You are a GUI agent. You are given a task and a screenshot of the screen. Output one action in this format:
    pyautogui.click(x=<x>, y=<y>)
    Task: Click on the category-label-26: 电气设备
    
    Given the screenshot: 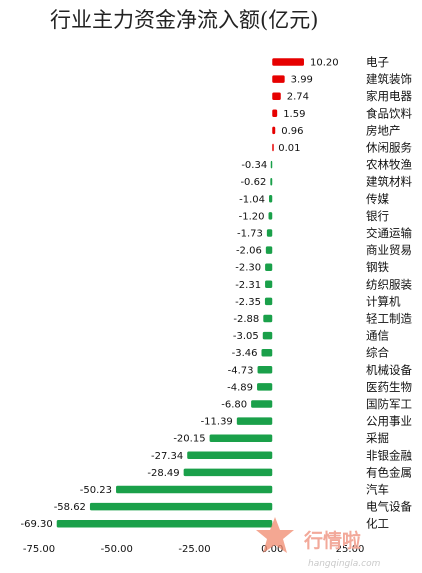 What is the action you would take?
    pyautogui.click(x=389, y=507)
    